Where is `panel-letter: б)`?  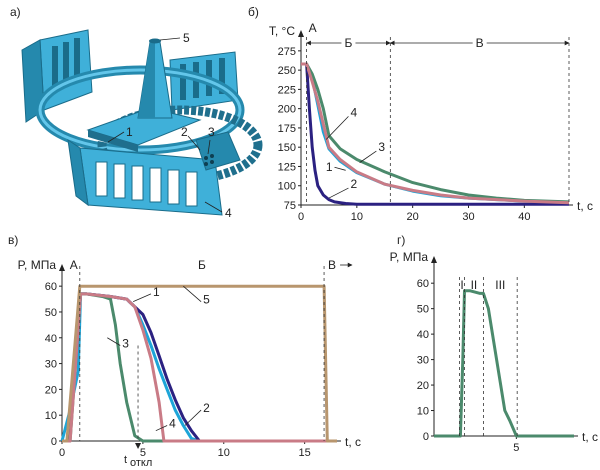 panel-letter: б) is located at coordinates (253, 12).